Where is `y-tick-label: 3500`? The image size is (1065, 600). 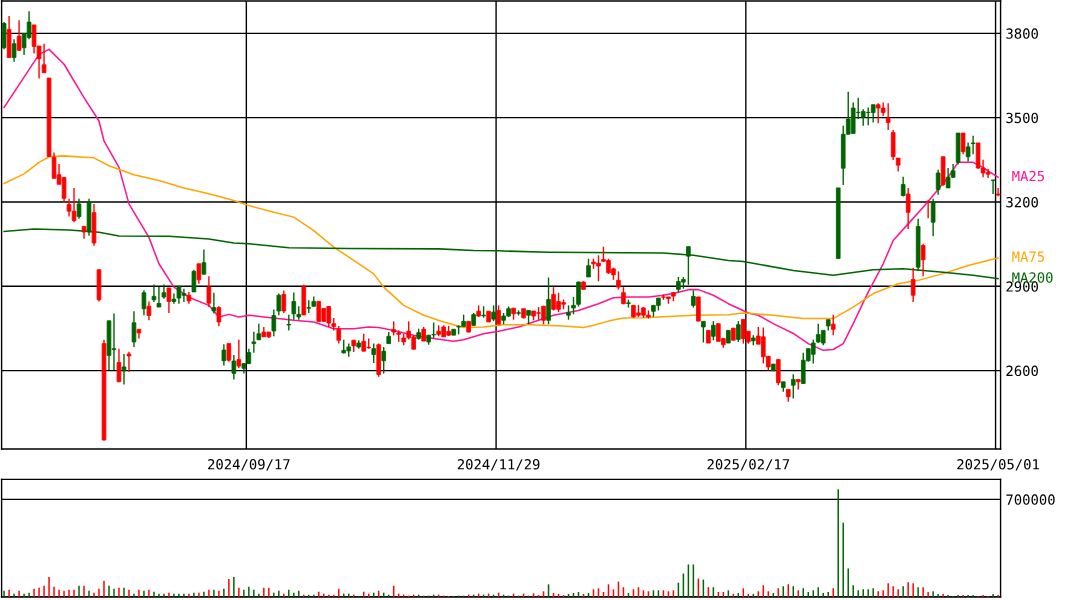 y-tick-label: 3500 is located at coordinates (1022, 118).